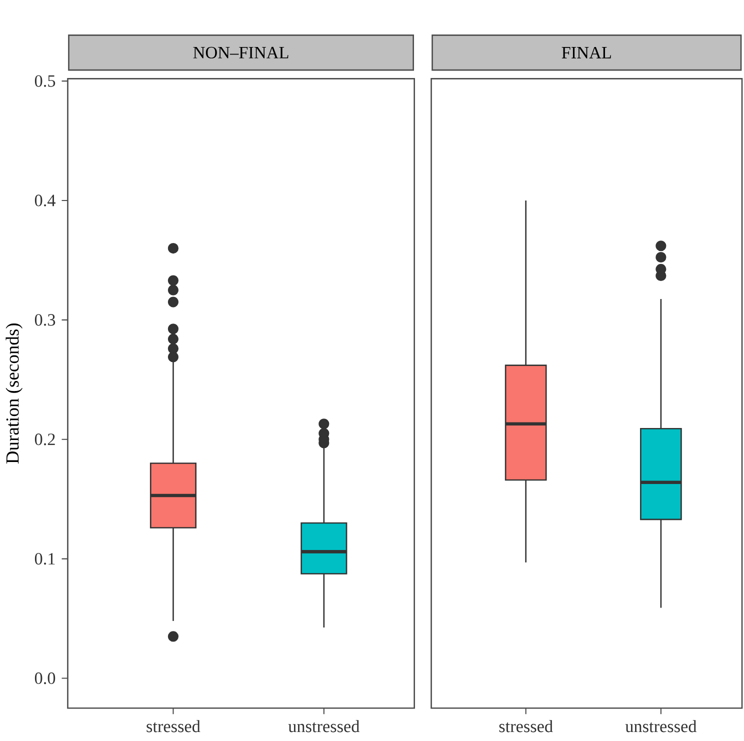 The width and height of the screenshot is (744, 741). I want to click on y-axis-title: Duration (seconds), so click(14, 394).